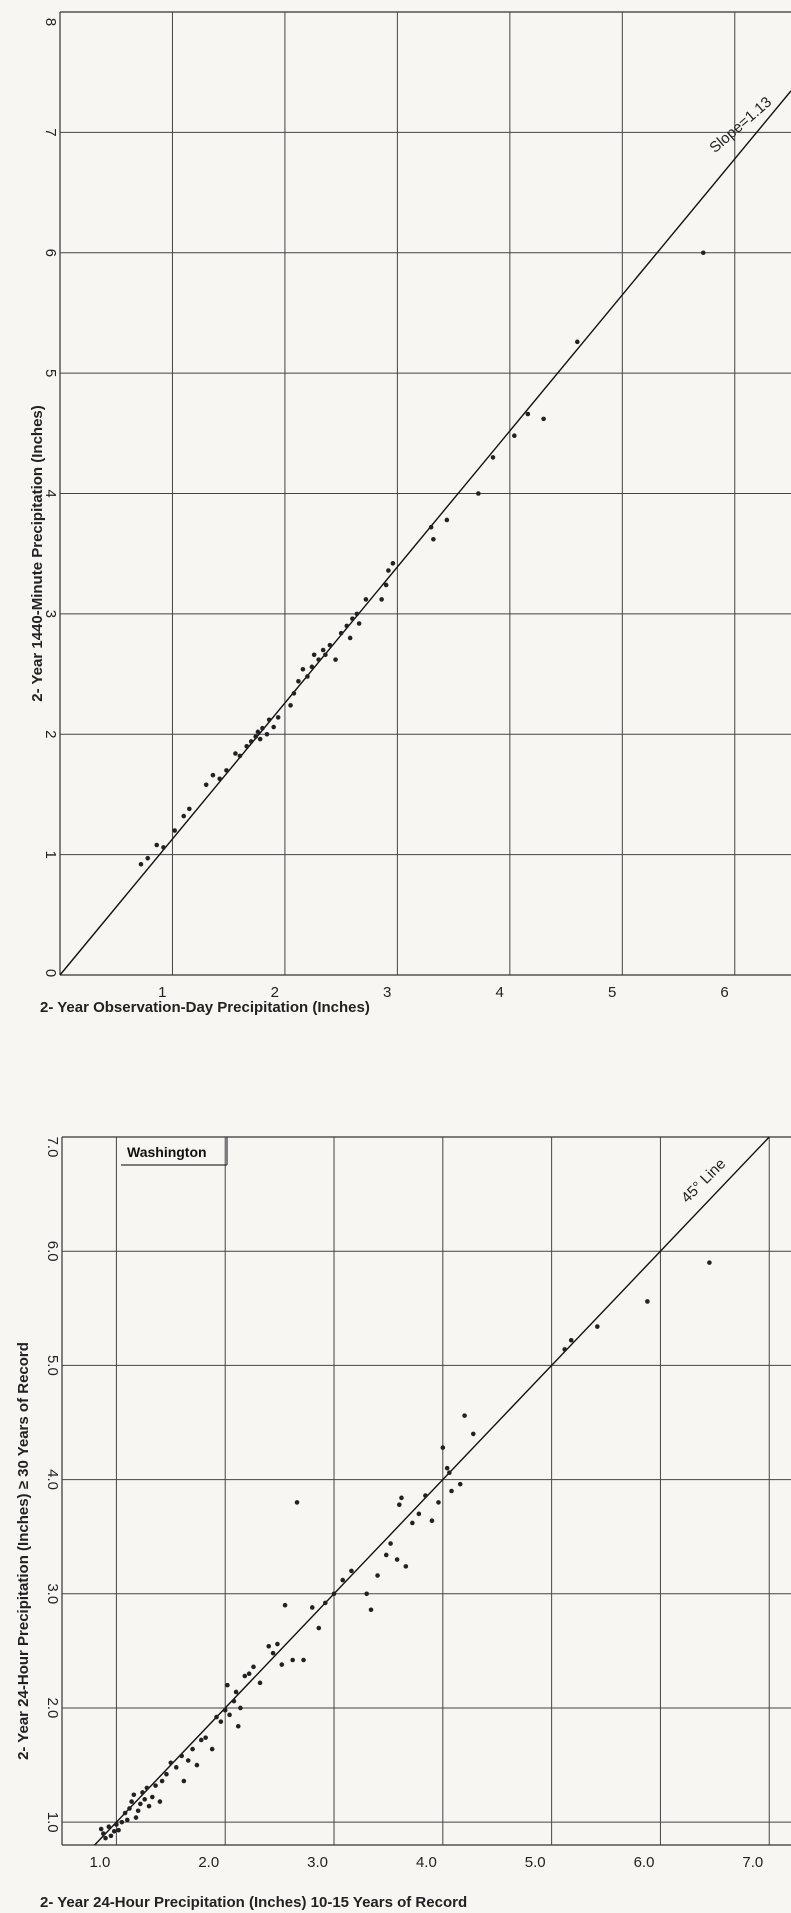  I want to click on y-tick-label: 6, so click(50, 253).